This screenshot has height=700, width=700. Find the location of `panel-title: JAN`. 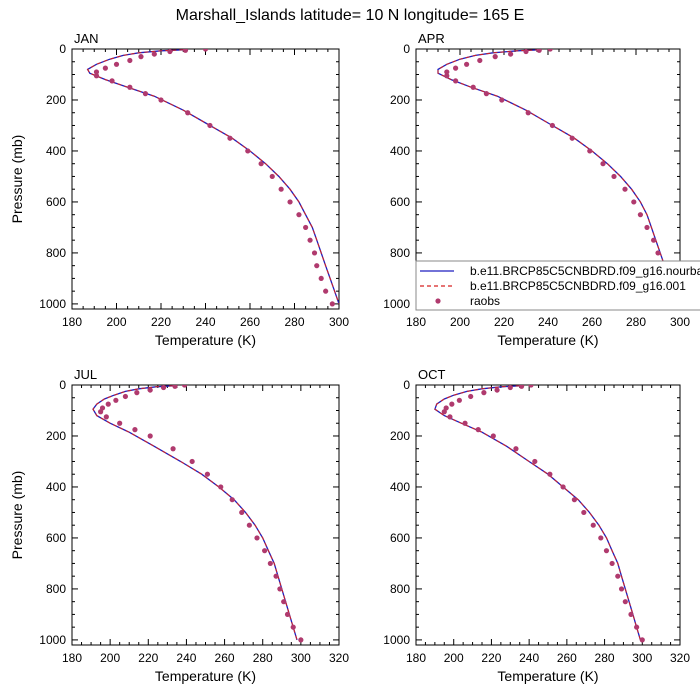

panel-title: JAN is located at coordinates (86, 38).